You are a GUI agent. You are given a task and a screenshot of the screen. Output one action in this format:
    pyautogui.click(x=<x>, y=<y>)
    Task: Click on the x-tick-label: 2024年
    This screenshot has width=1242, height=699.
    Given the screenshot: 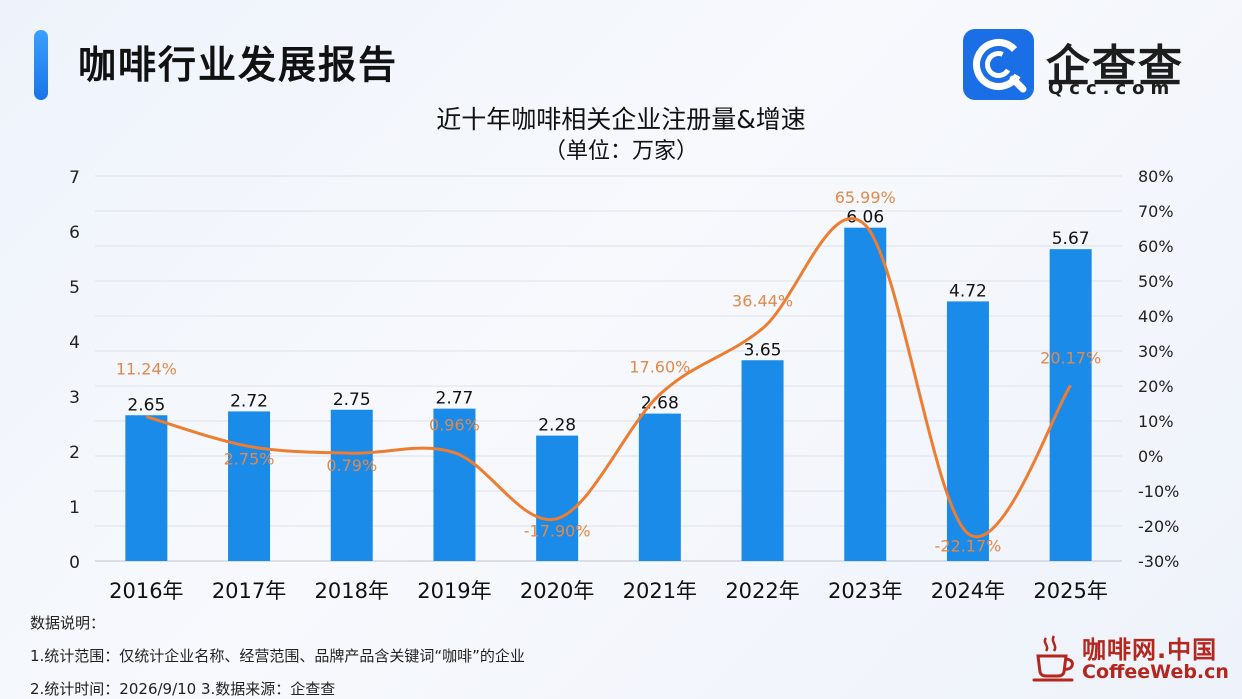 What is the action you would take?
    pyautogui.click(x=968, y=591)
    